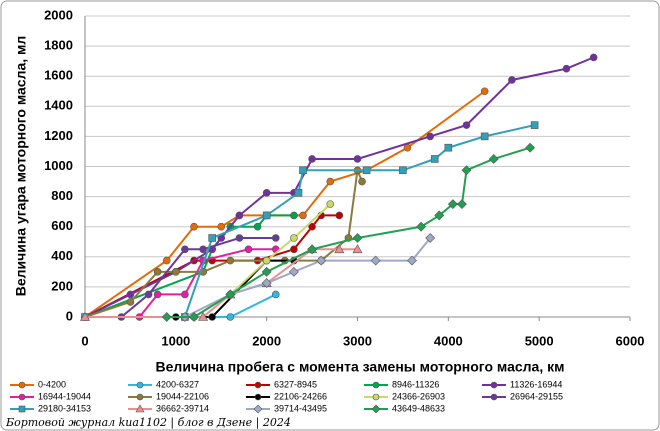 The height and width of the screenshot is (431, 660). Describe the element at coordinates (307, 277) in the screenshot. I see `series-line` at that location.